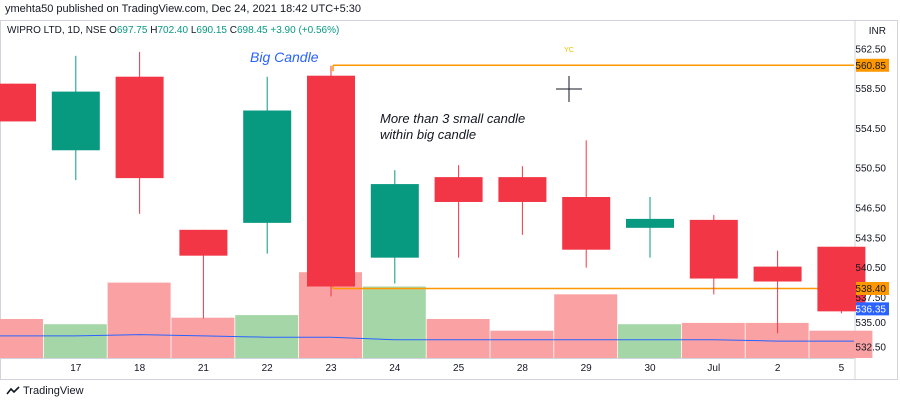 Image resolution: width=900 pixels, height=401 pixels. I want to click on ohlc-open-label: O, so click(113, 30).